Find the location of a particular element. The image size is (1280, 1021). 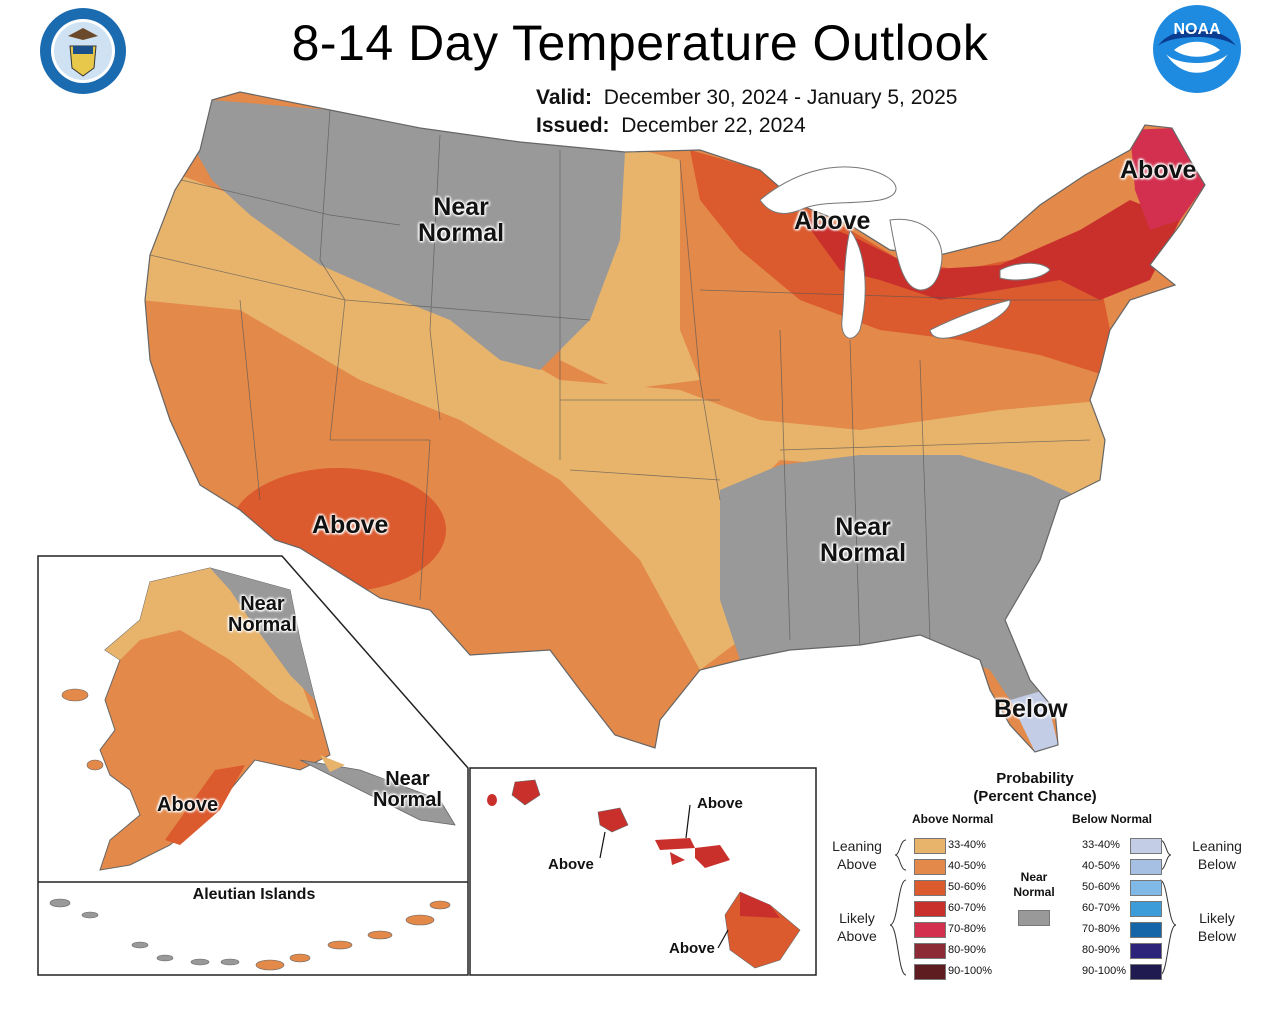

leaning-below-line2: Below is located at coordinates (1217, 863).